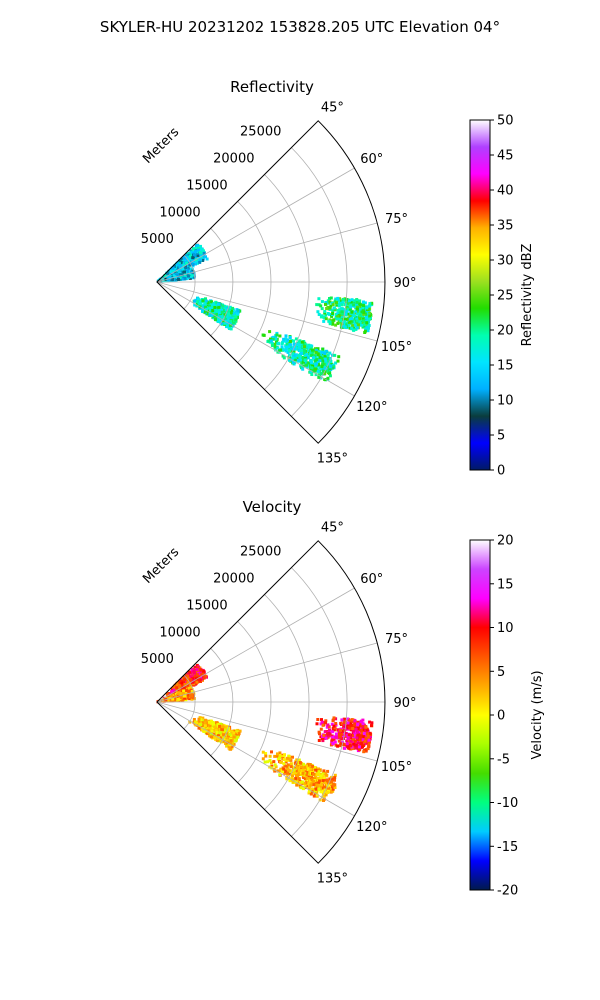  I want to click on colorbar-tick-label: -20, so click(507, 891).